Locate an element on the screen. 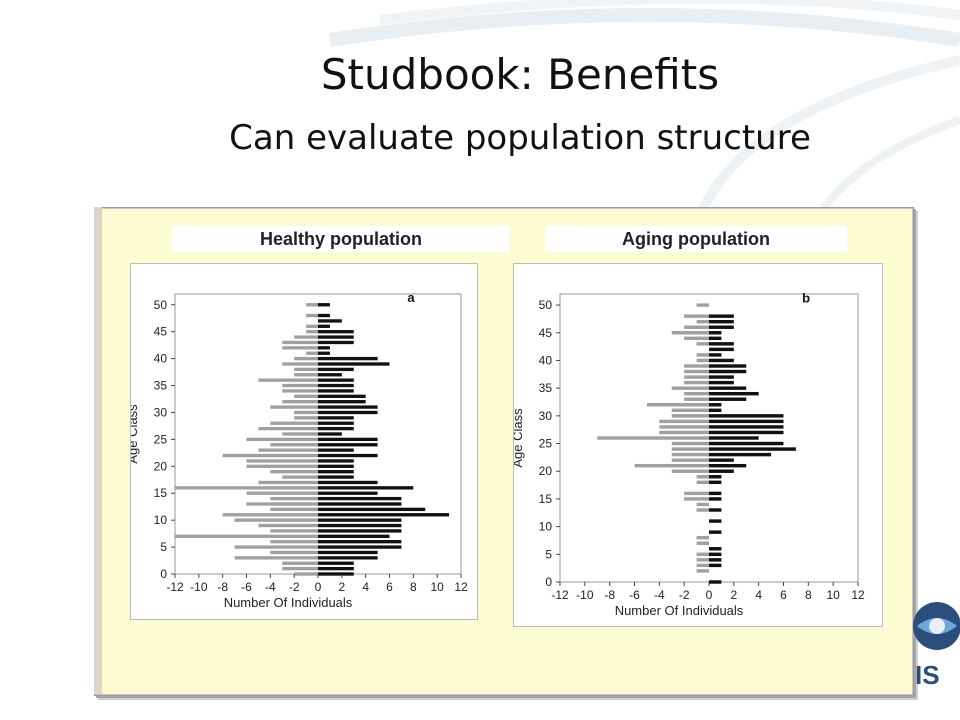 The image size is (960, 720). y-tick-label: 0 is located at coordinates (163, 574).